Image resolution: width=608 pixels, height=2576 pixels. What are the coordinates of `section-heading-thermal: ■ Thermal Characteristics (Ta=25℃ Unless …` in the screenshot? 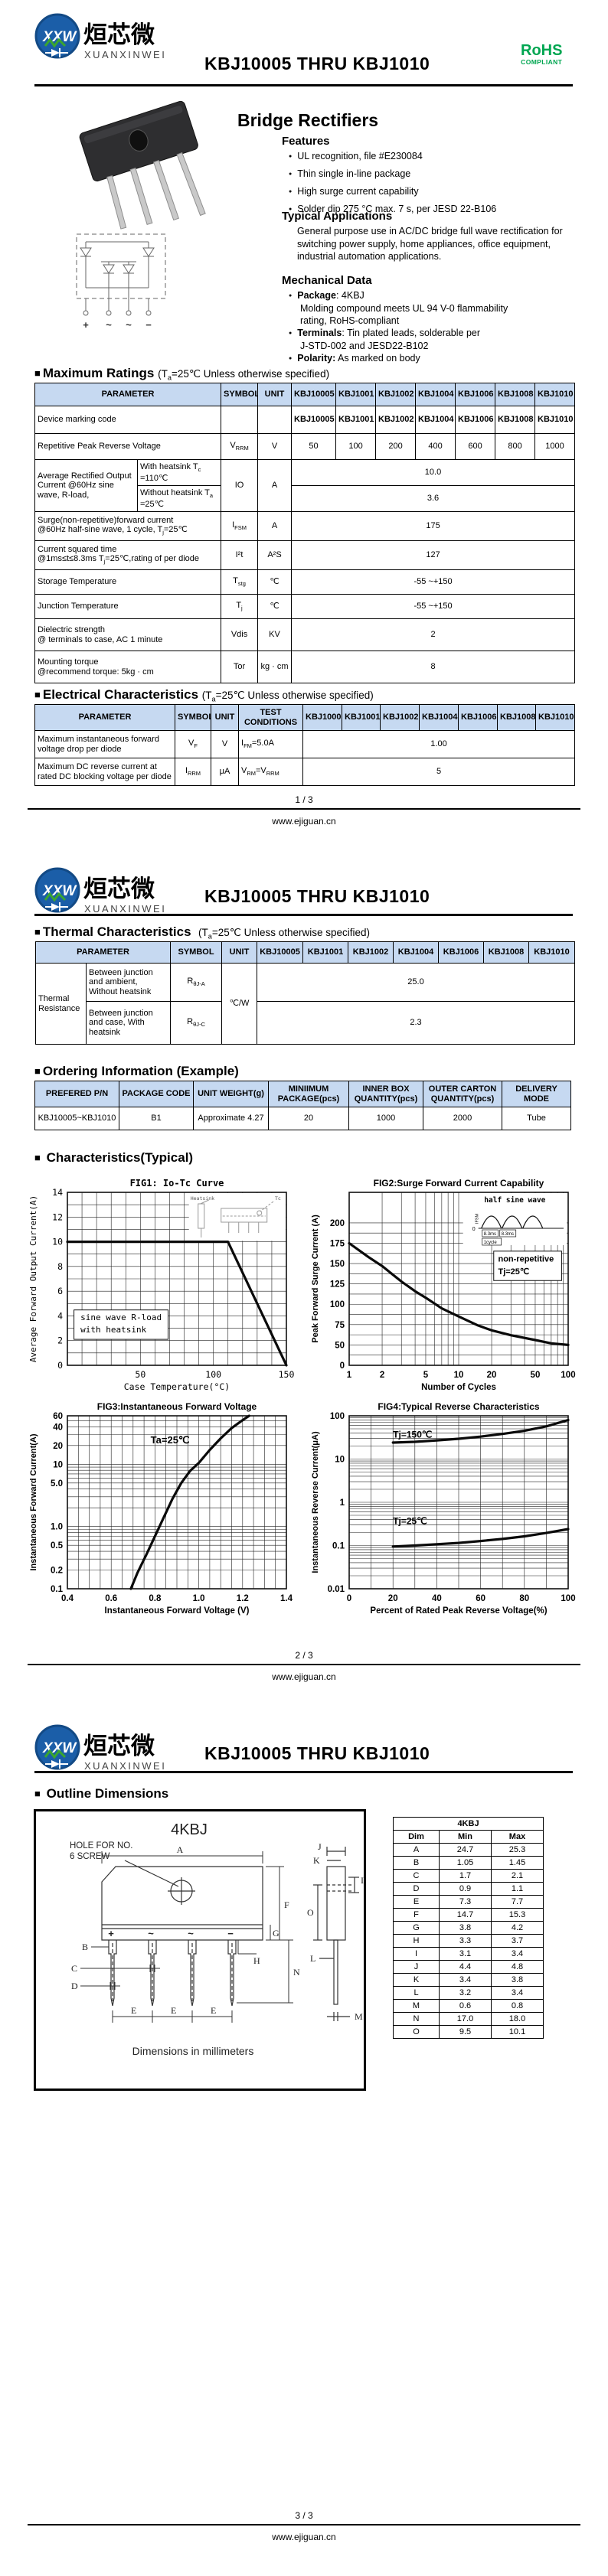 It's located at (202, 933).